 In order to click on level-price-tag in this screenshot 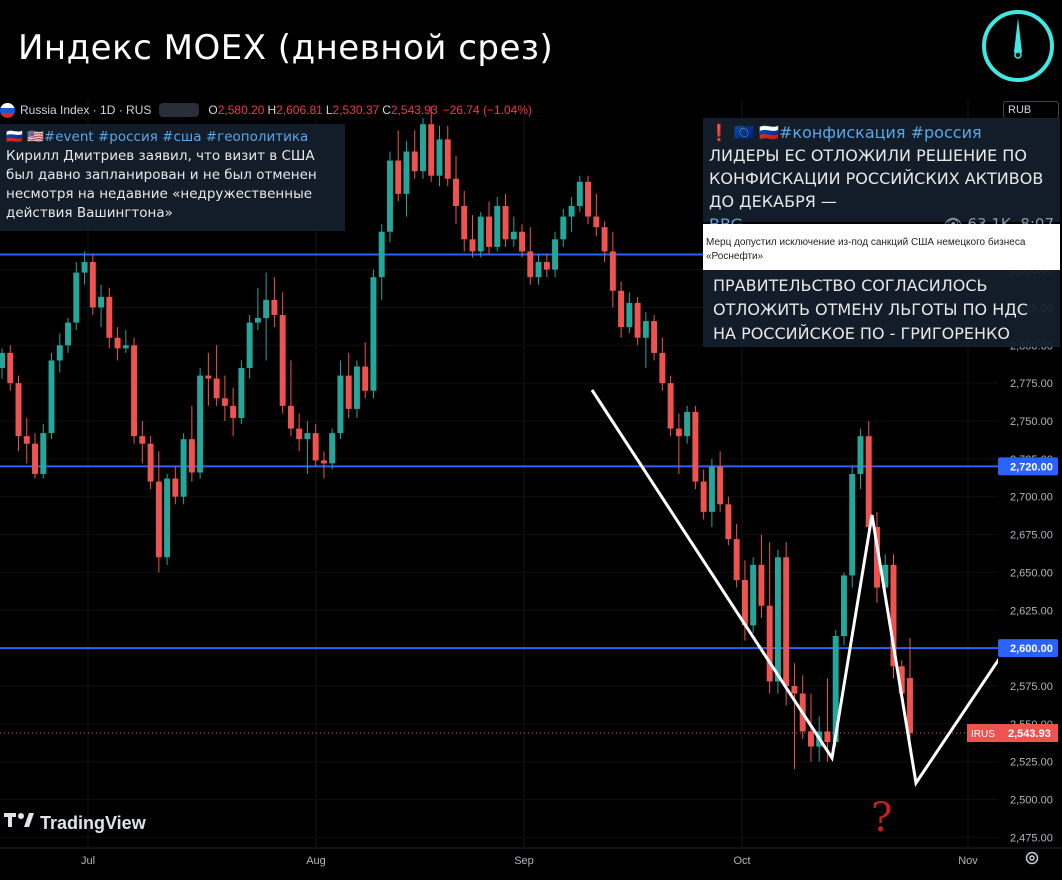, I will do `click(1028, 466)`.